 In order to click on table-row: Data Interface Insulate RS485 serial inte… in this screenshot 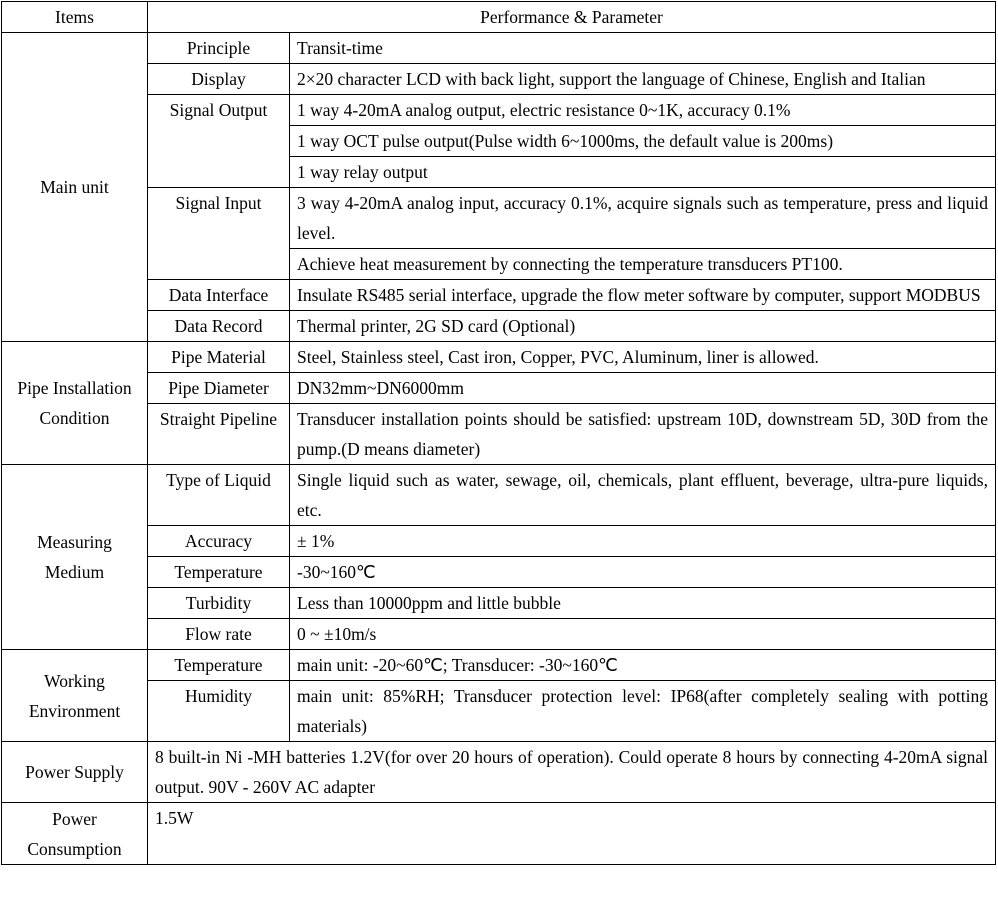, I will do `click(499, 295)`.